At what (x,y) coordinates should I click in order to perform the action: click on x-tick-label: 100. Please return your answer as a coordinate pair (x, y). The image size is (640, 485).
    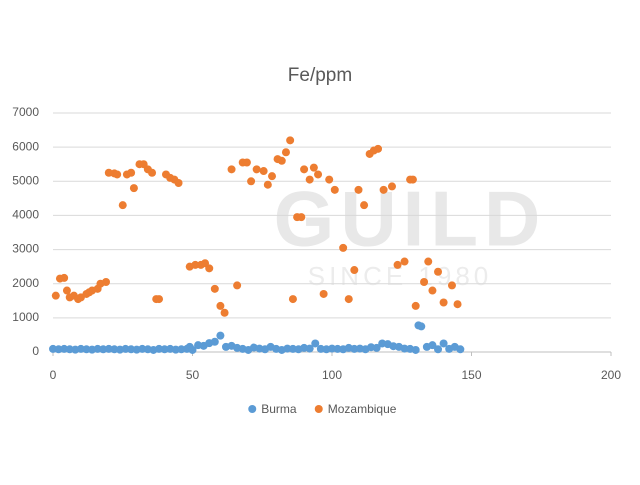
    Looking at the image, I should click on (332, 375).